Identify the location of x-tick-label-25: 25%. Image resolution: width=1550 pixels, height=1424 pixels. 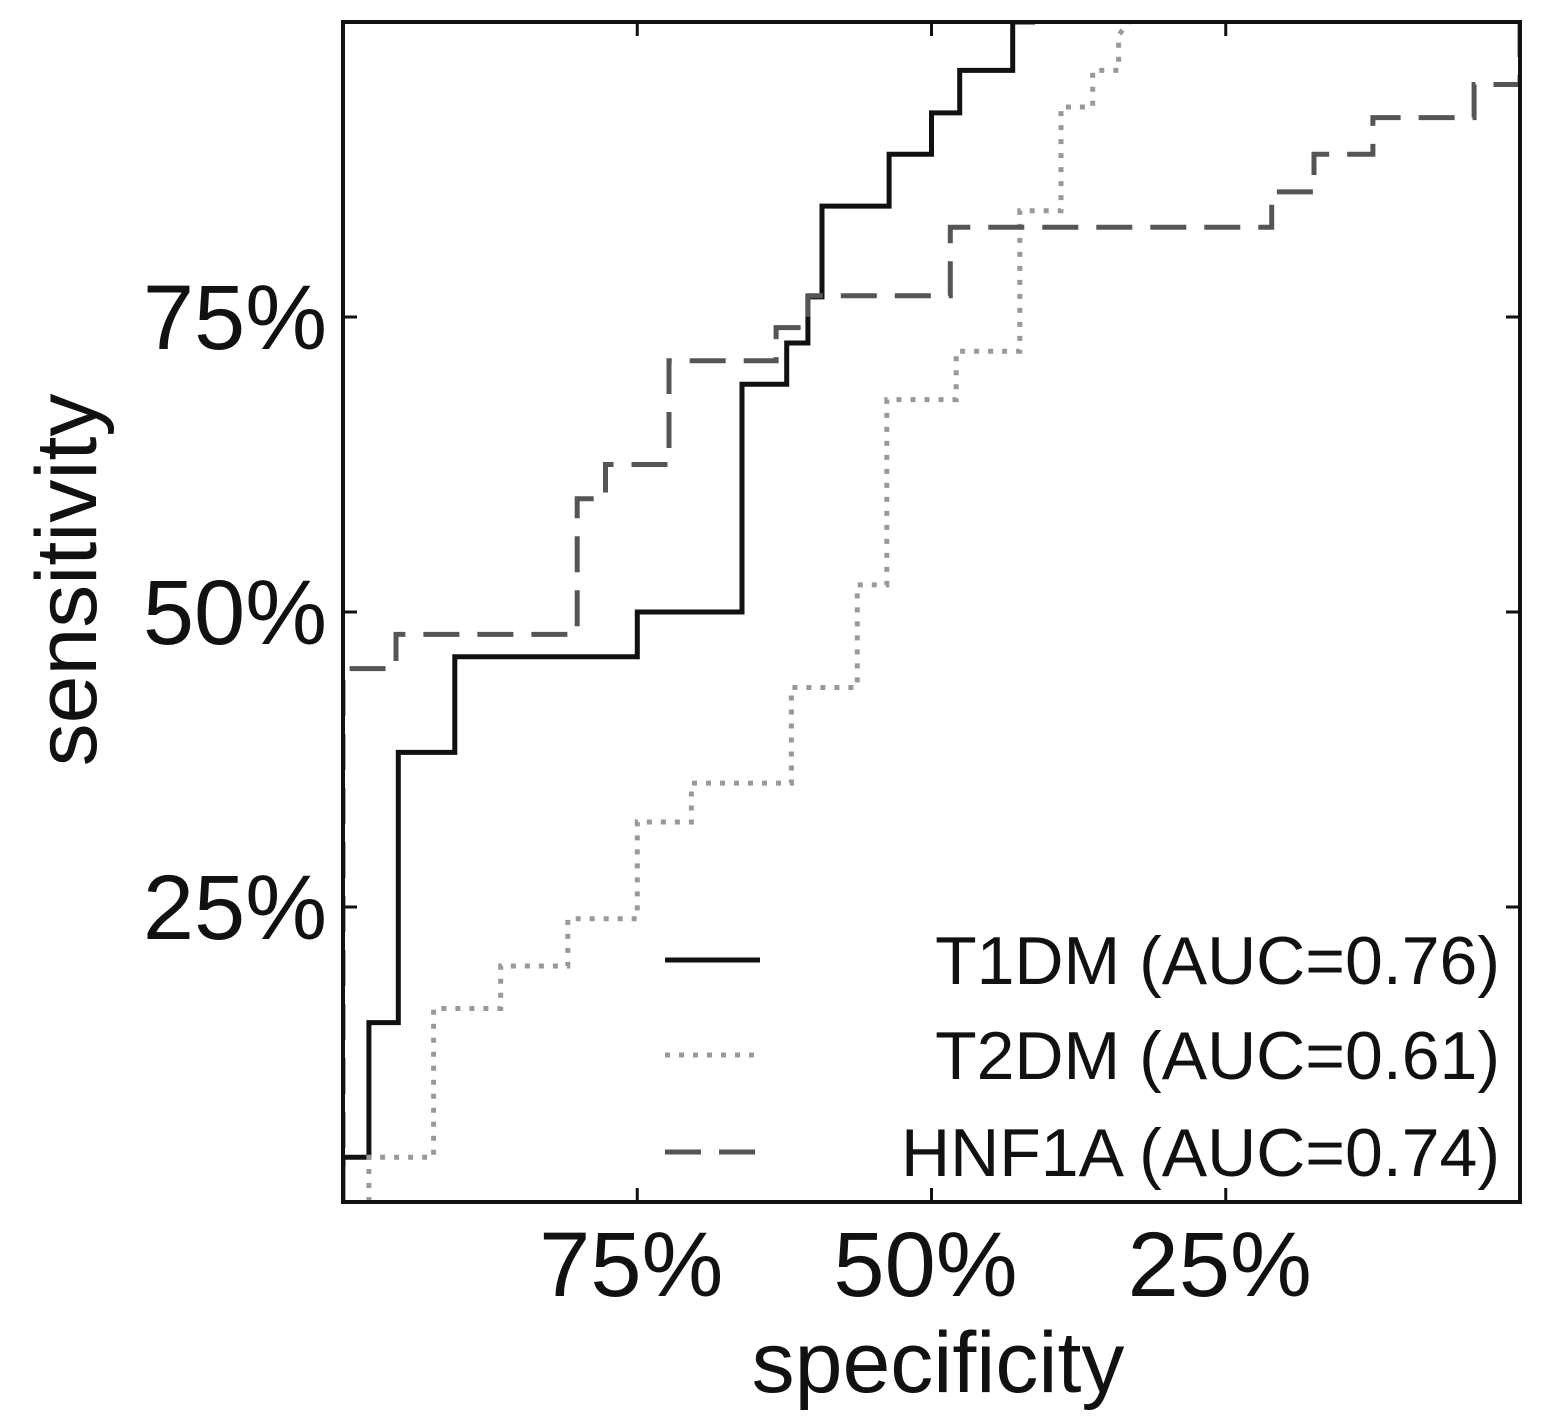
(1220, 1265).